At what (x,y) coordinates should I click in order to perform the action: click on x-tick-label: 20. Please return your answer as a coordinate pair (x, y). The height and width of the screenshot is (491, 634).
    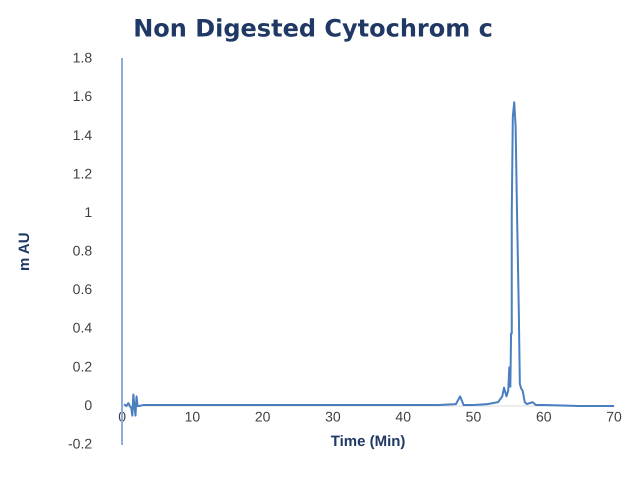
    Looking at the image, I should click on (262, 416).